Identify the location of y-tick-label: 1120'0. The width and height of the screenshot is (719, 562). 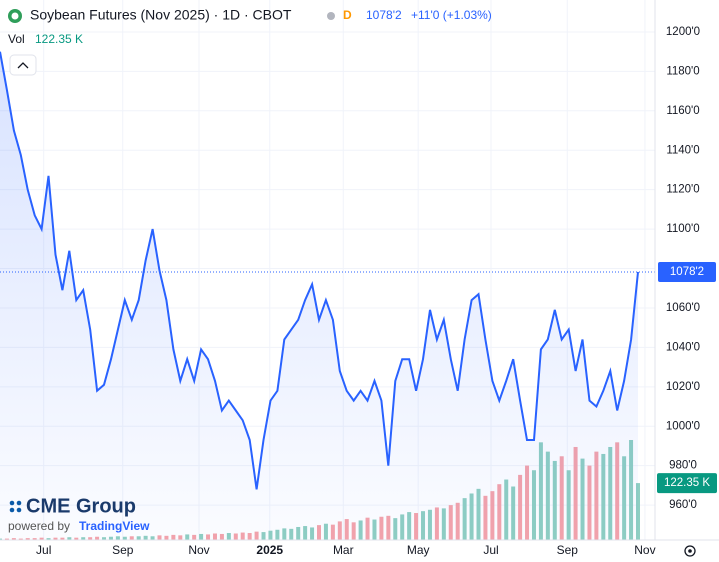
(682, 190).